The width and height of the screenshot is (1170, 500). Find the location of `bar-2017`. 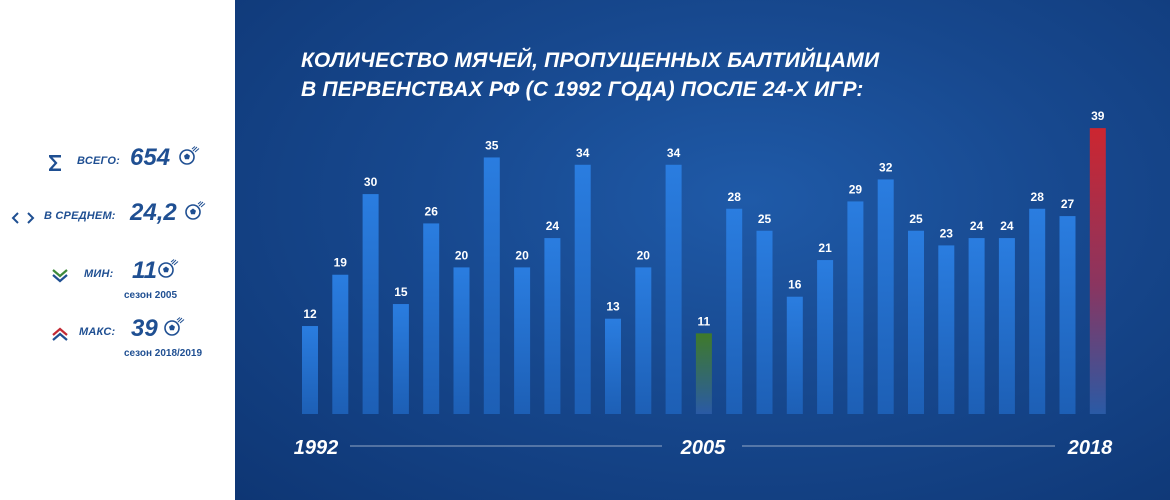

bar-2017 is located at coordinates (1067, 315).